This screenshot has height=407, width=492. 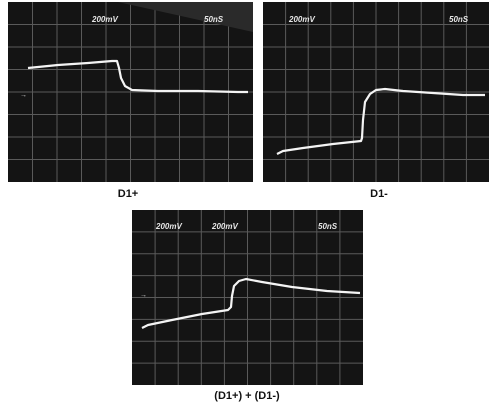 What do you see at coordinates (224, 226) in the screenshot?
I see `volts-per-div-label-b: 200mV` at bounding box center [224, 226].